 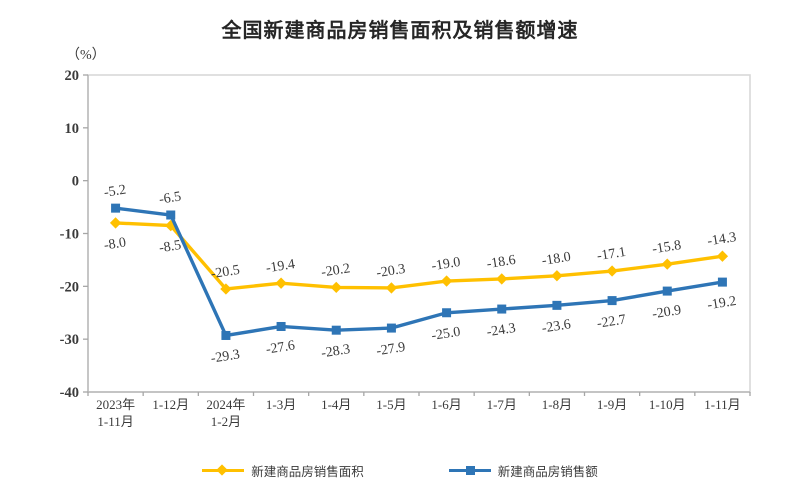 I want to click on x-category-label: 2023年, so click(x=115, y=404).